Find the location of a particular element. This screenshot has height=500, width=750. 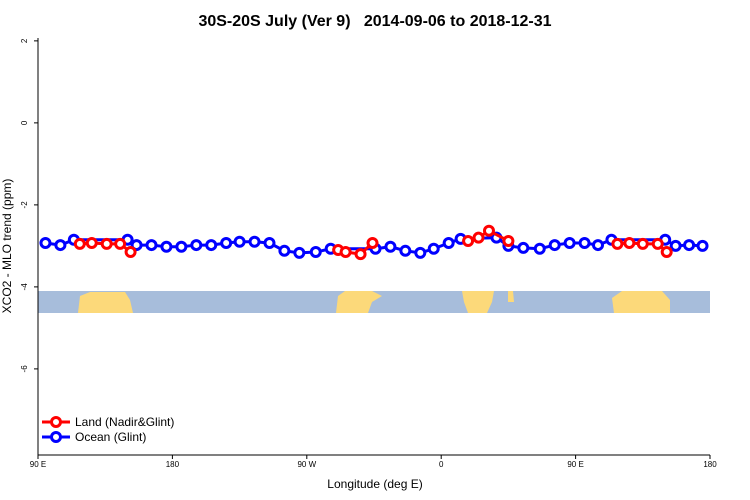

y-tick-label: -4 is located at coordinates (24, 287).